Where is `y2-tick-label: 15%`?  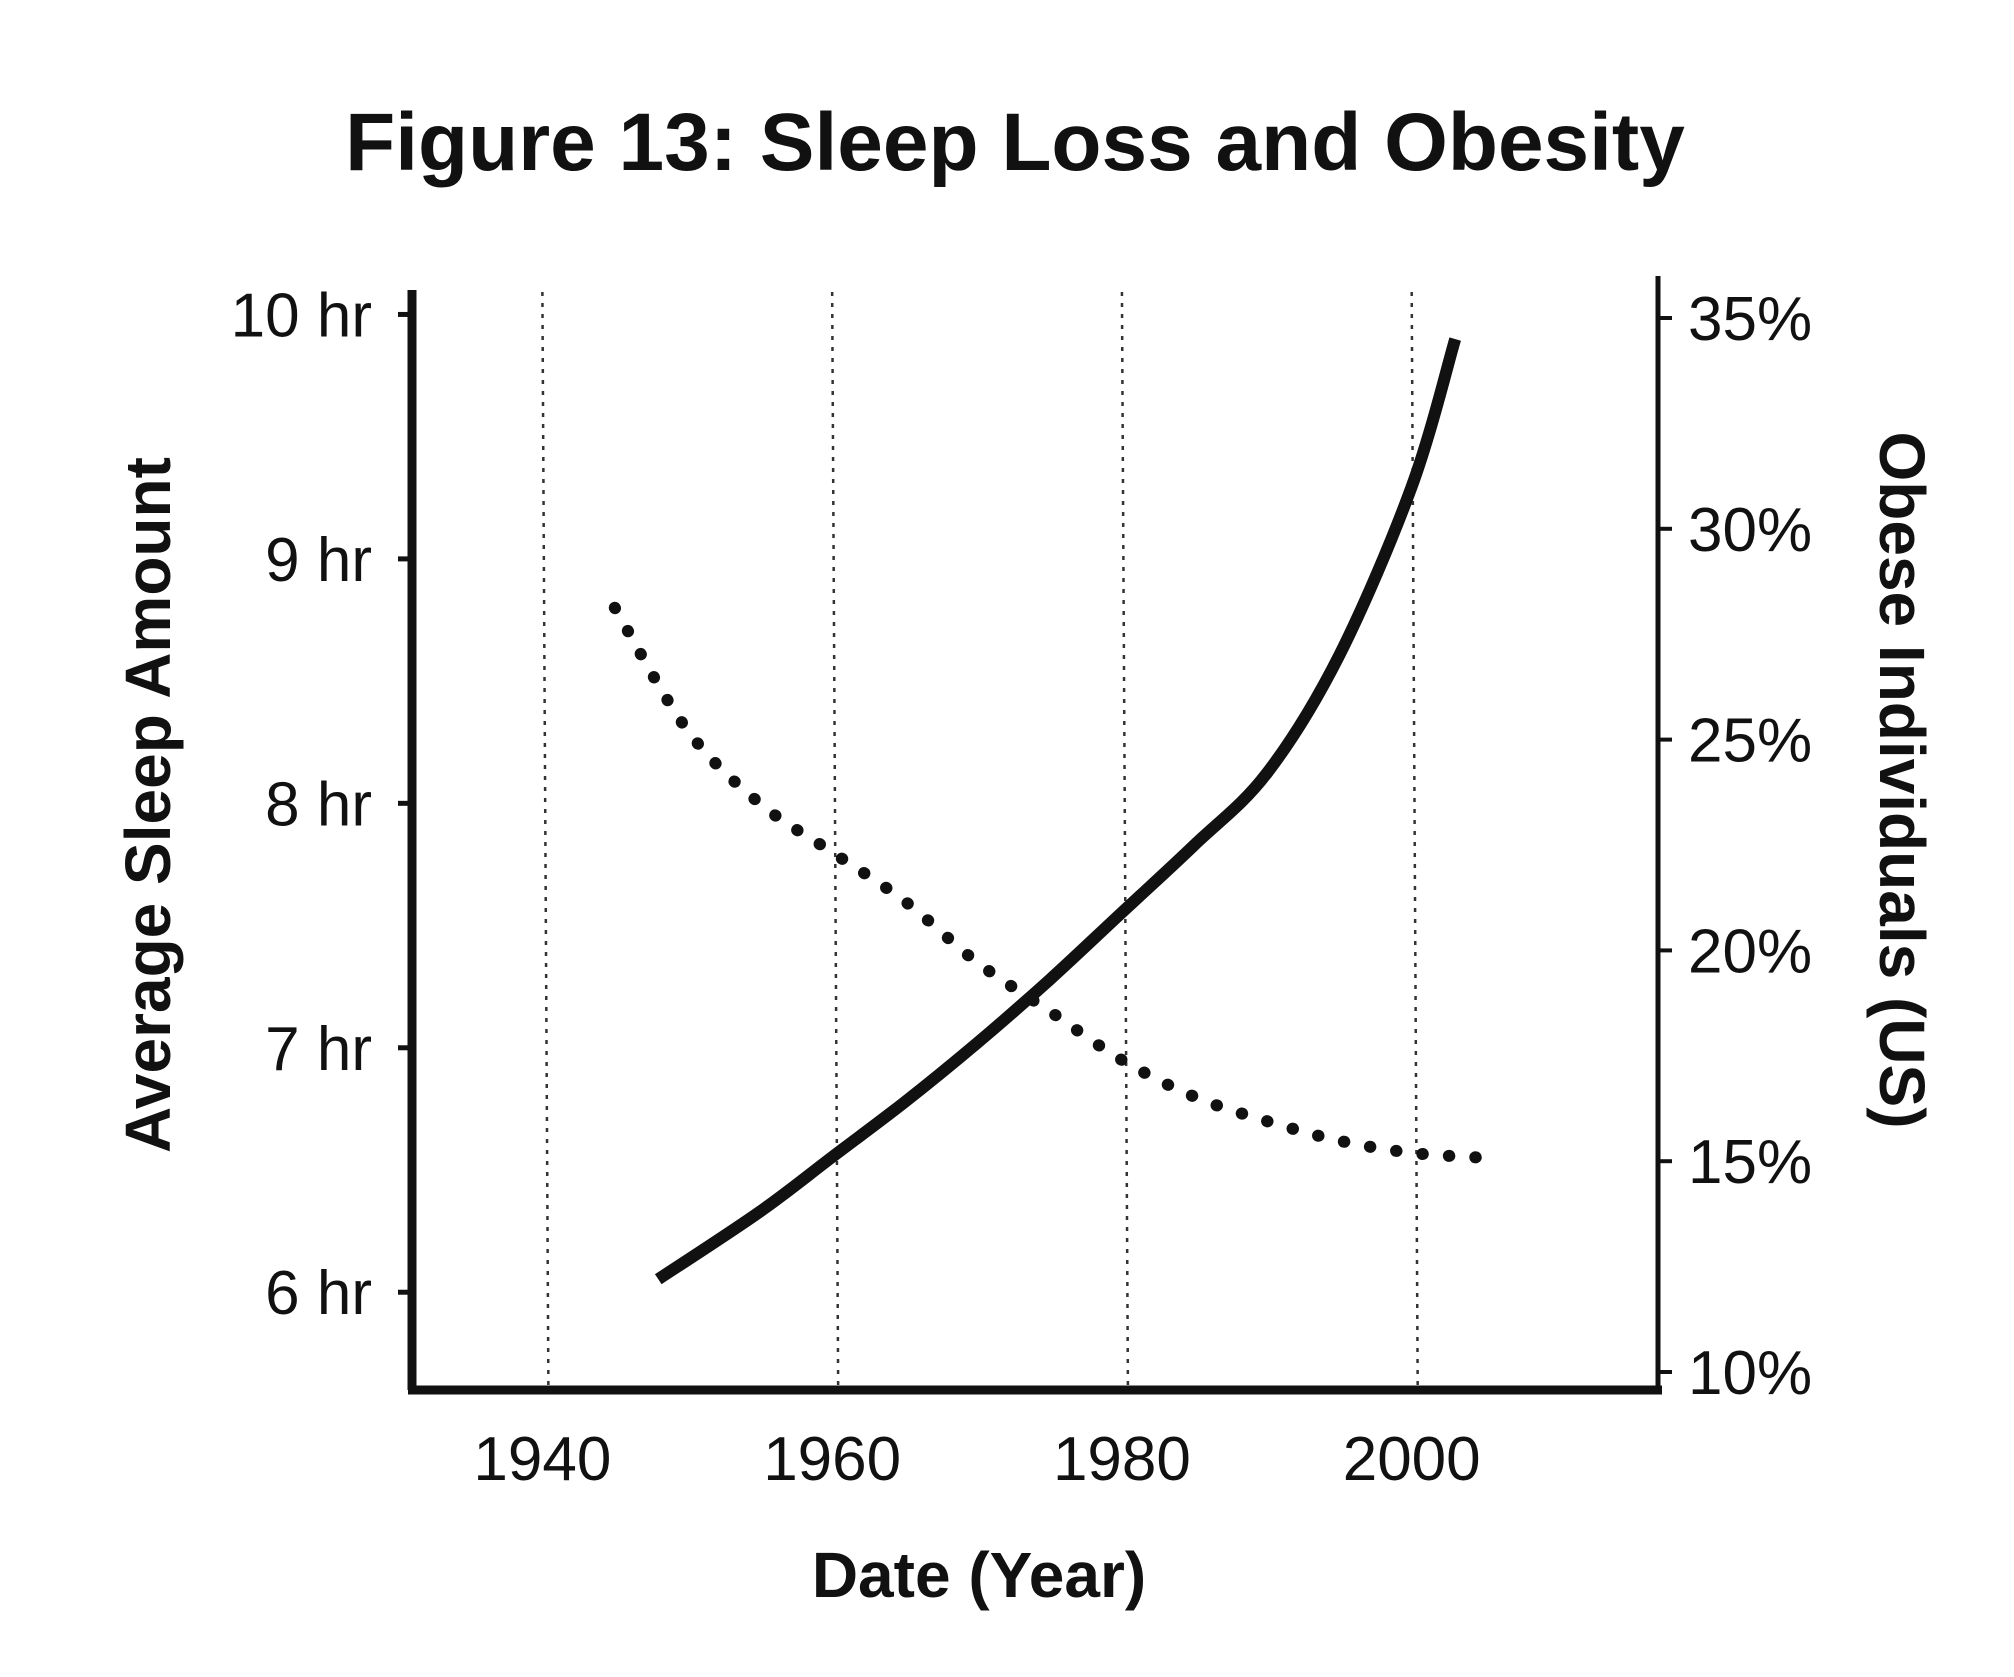
y2-tick-label: 15% is located at coordinates (1750, 1162).